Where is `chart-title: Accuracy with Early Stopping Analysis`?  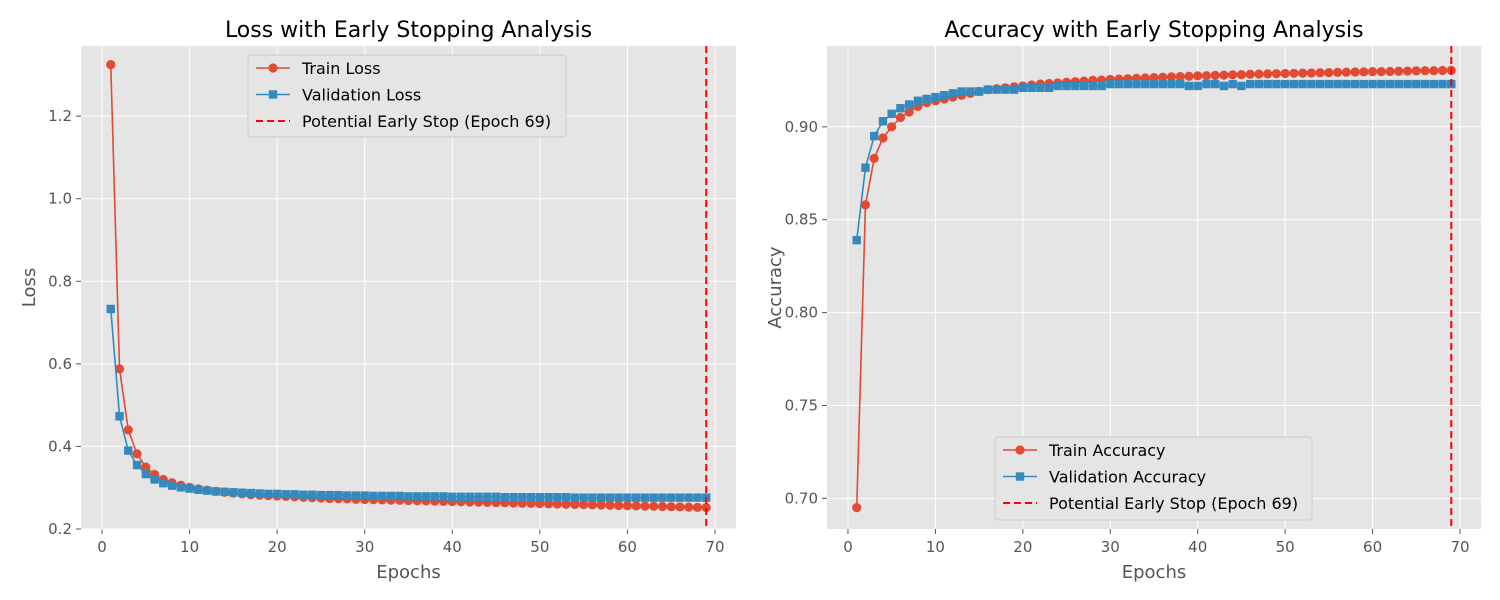 chart-title: Accuracy with Early Stopping Analysis is located at coordinates (1153, 30).